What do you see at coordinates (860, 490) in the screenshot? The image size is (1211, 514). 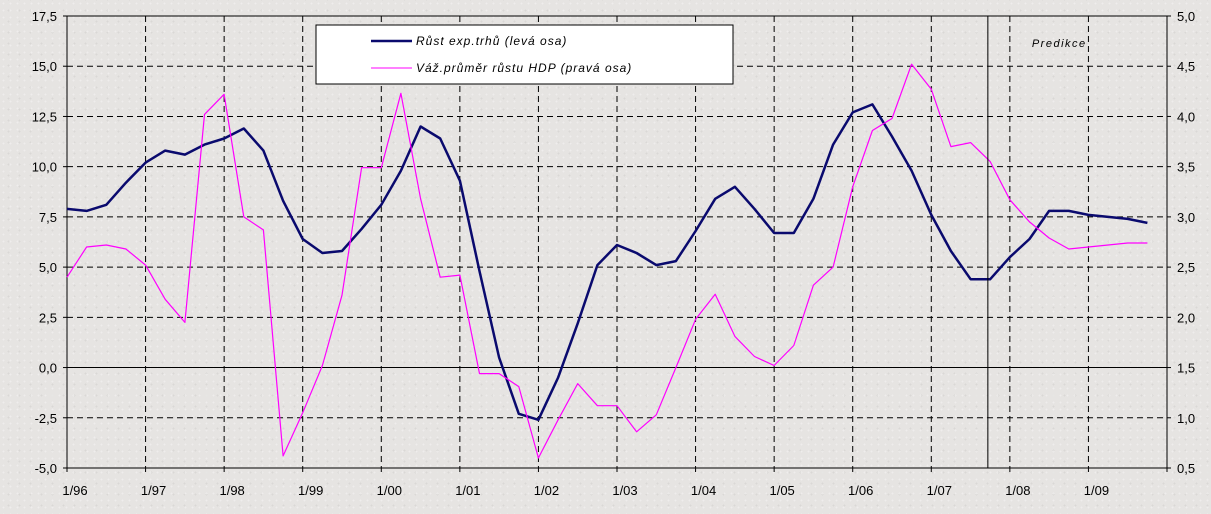 I see `x-tick-label: 1/06` at bounding box center [860, 490].